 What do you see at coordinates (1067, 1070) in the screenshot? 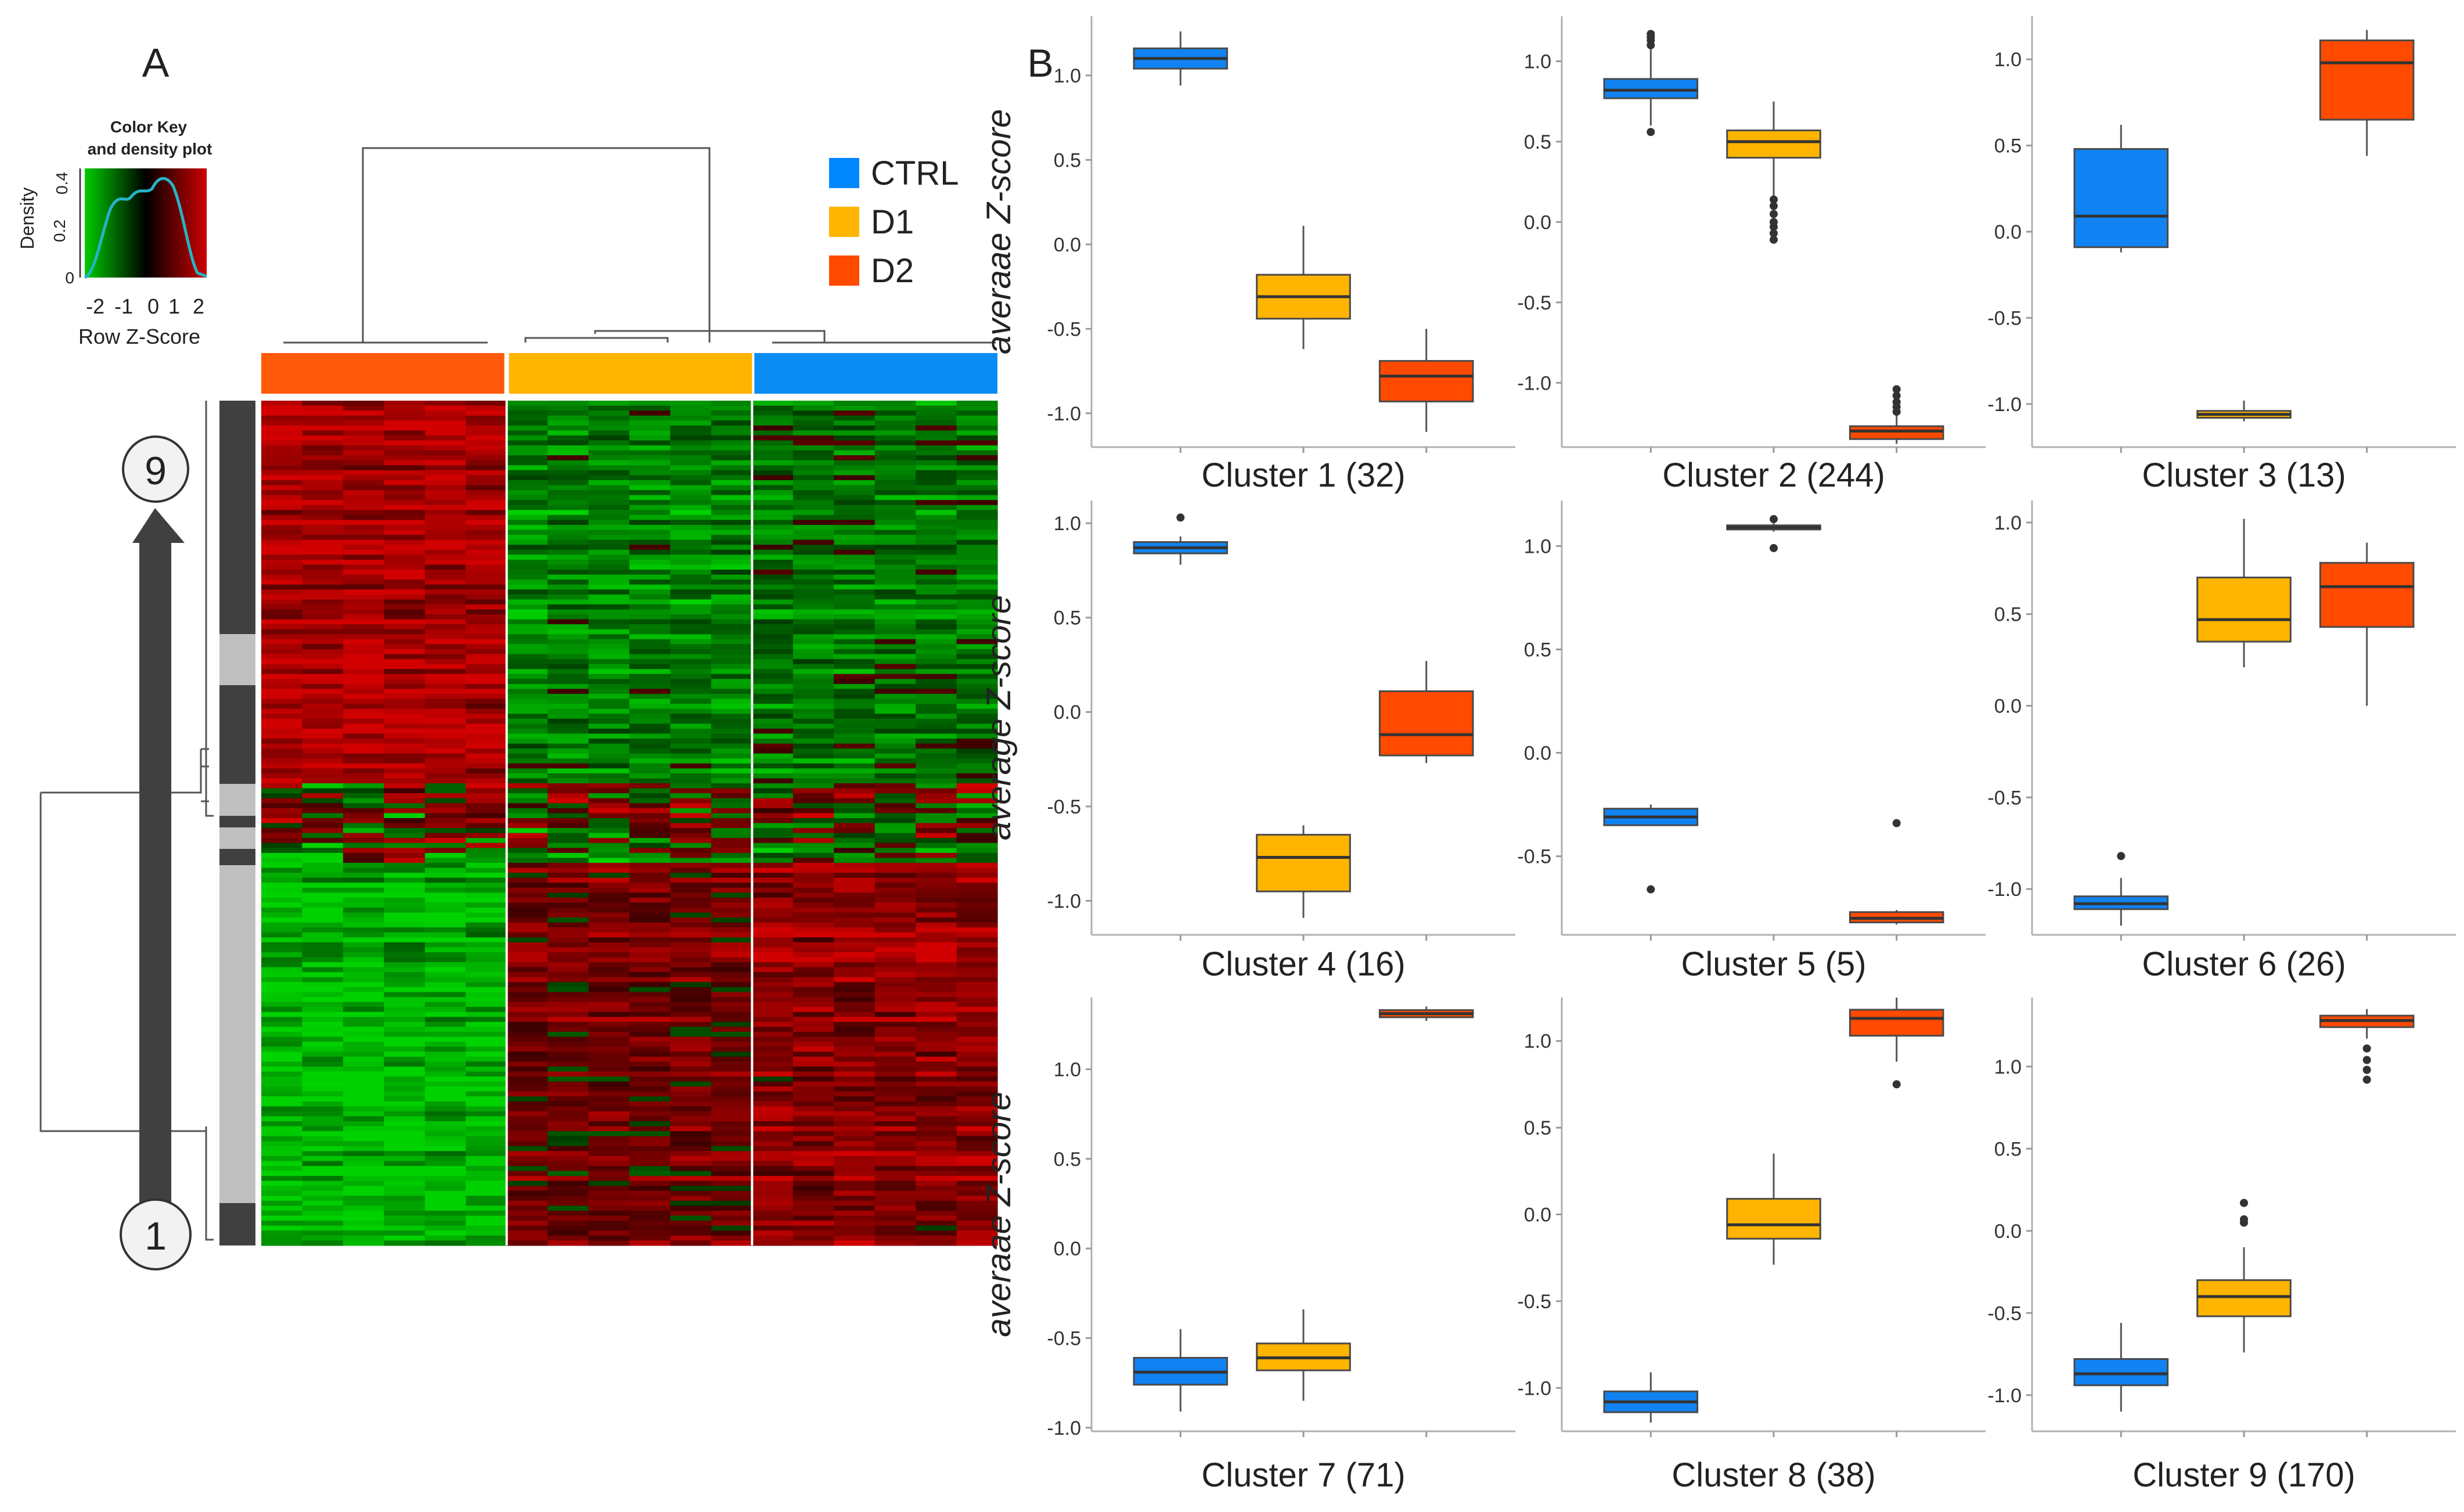
I see `y-tick-label: 1.0` at bounding box center [1067, 1070].